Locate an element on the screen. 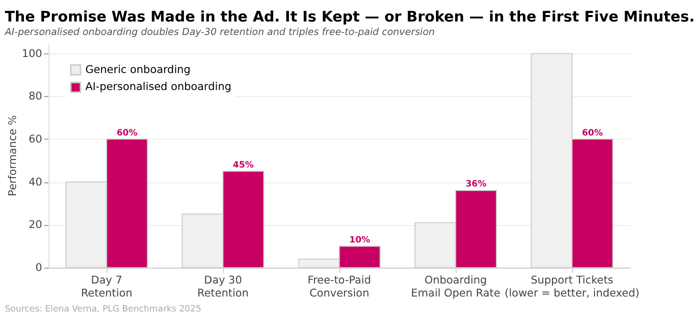 This screenshot has height=336, width=700. data-label: 45% is located at coordinates (243, 165).